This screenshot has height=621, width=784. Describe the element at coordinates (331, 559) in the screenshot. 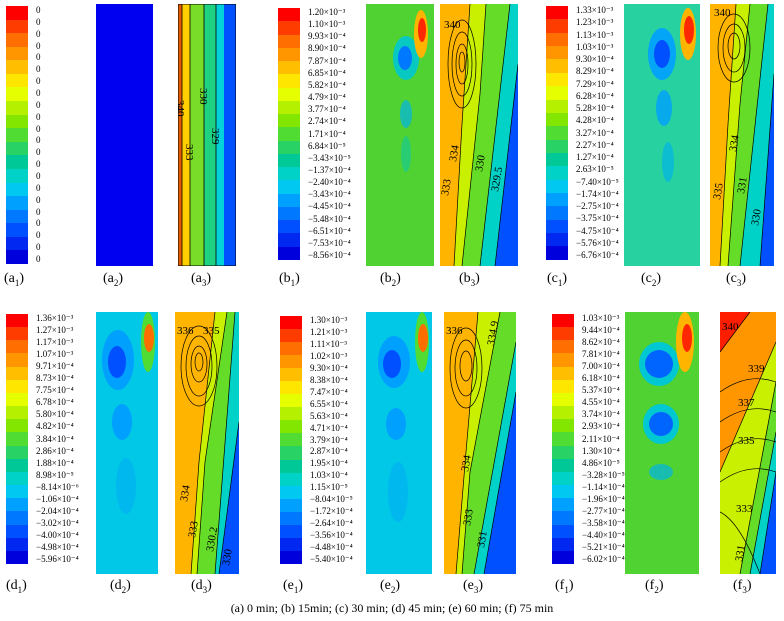

I see `colorbar-tick-label: −5.40×10⁻⁴` at that location.